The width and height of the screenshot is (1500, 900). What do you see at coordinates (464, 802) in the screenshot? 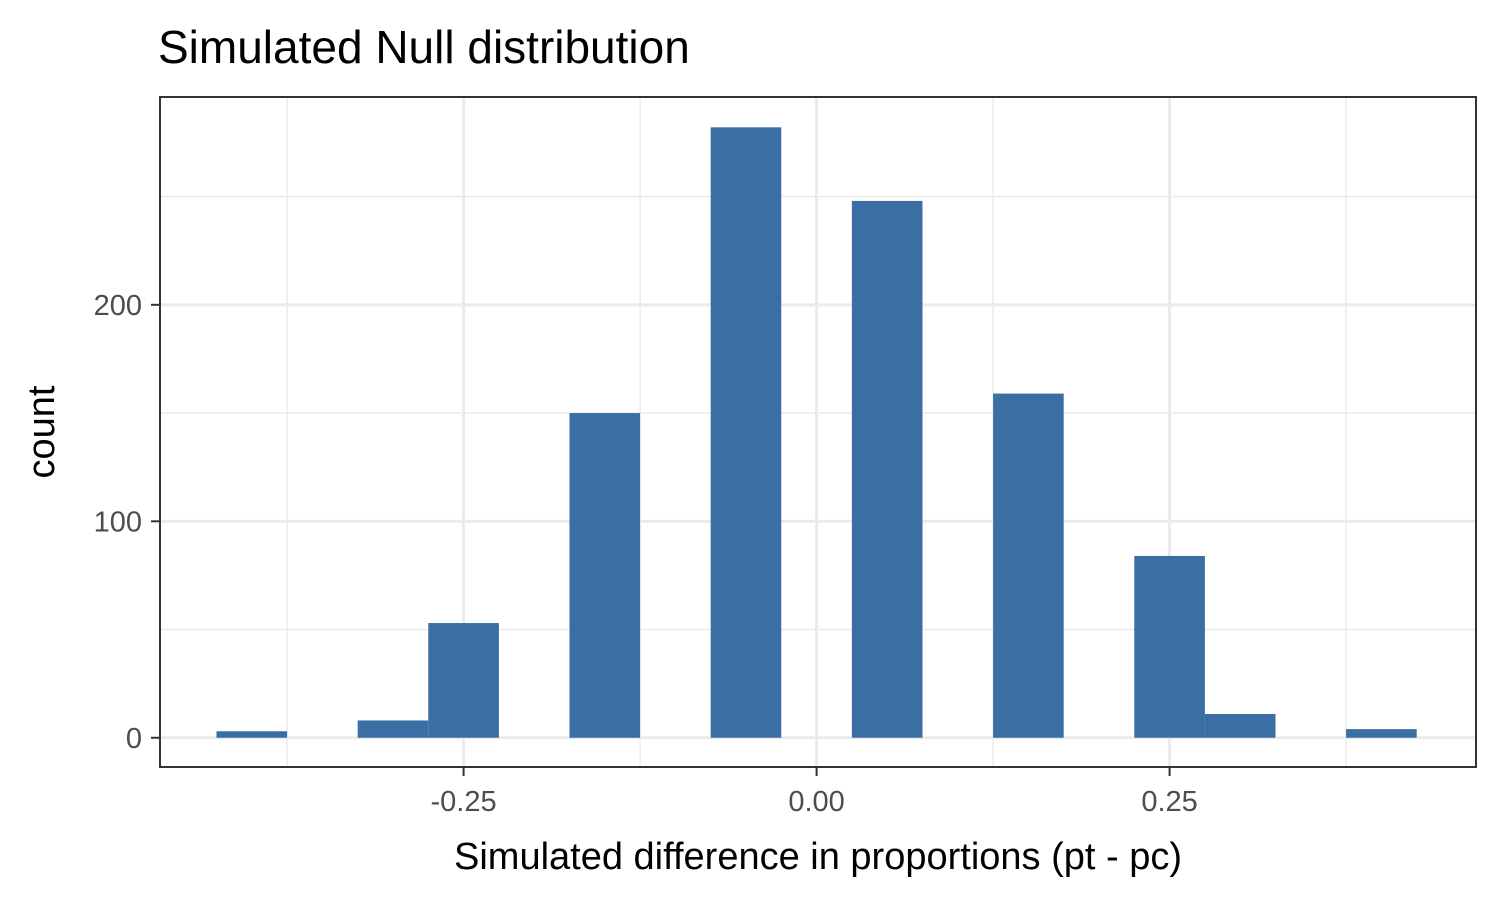
I see `x-tick-label: -0.25` at bounding box center [464, 802].